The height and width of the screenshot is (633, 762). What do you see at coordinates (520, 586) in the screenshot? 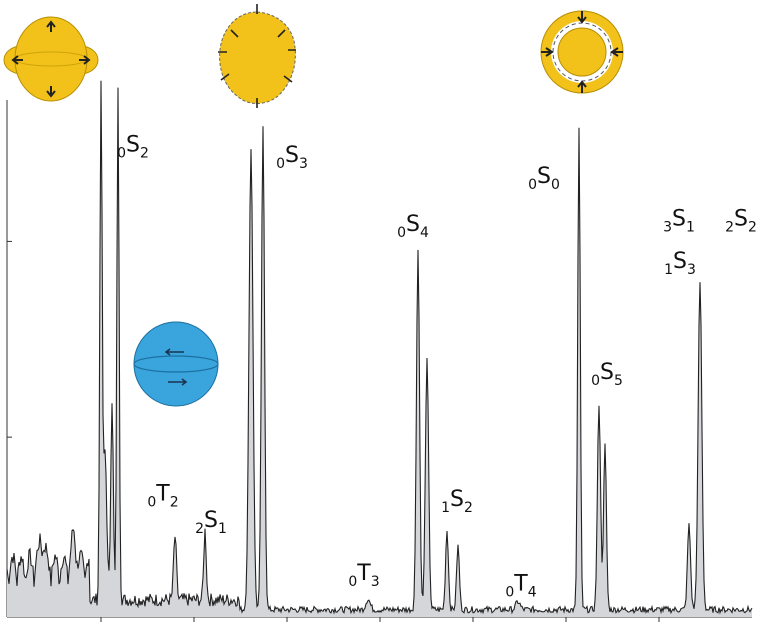
I see `label-0T4: 0T4` at bounding box center [520, 586].